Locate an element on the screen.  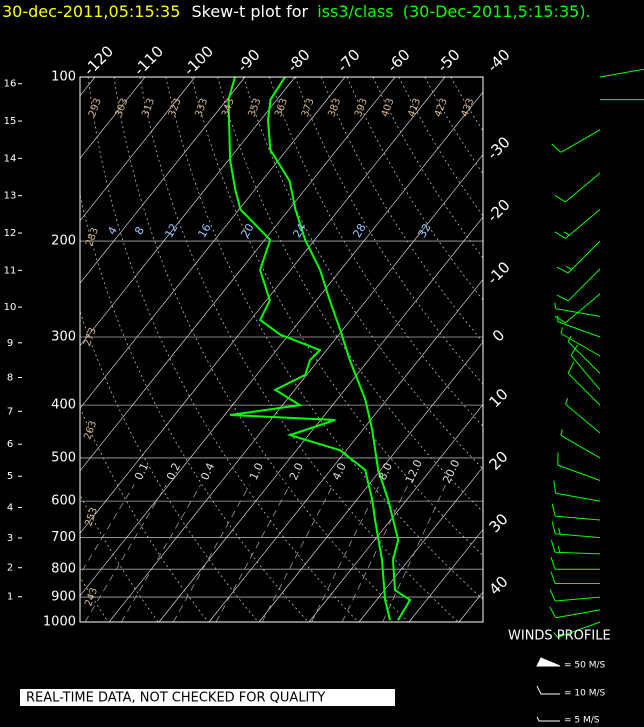
height-tick-label: 11 is located at coordinates (10, 270).